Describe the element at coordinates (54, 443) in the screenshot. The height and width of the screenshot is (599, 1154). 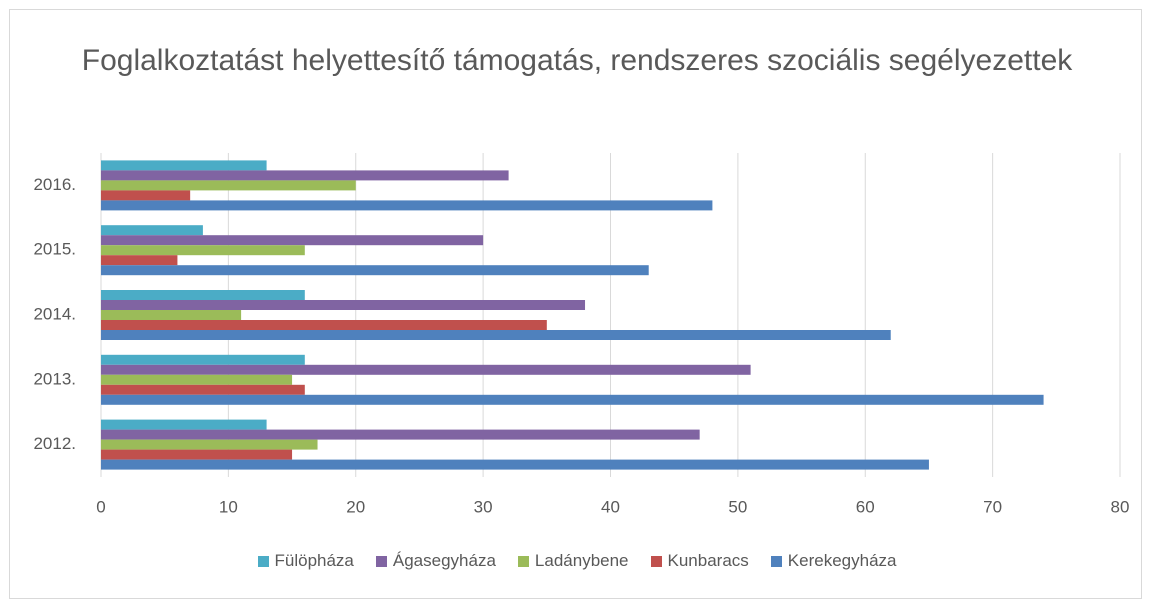
I see `y-tick-label: 2012.` at that location.